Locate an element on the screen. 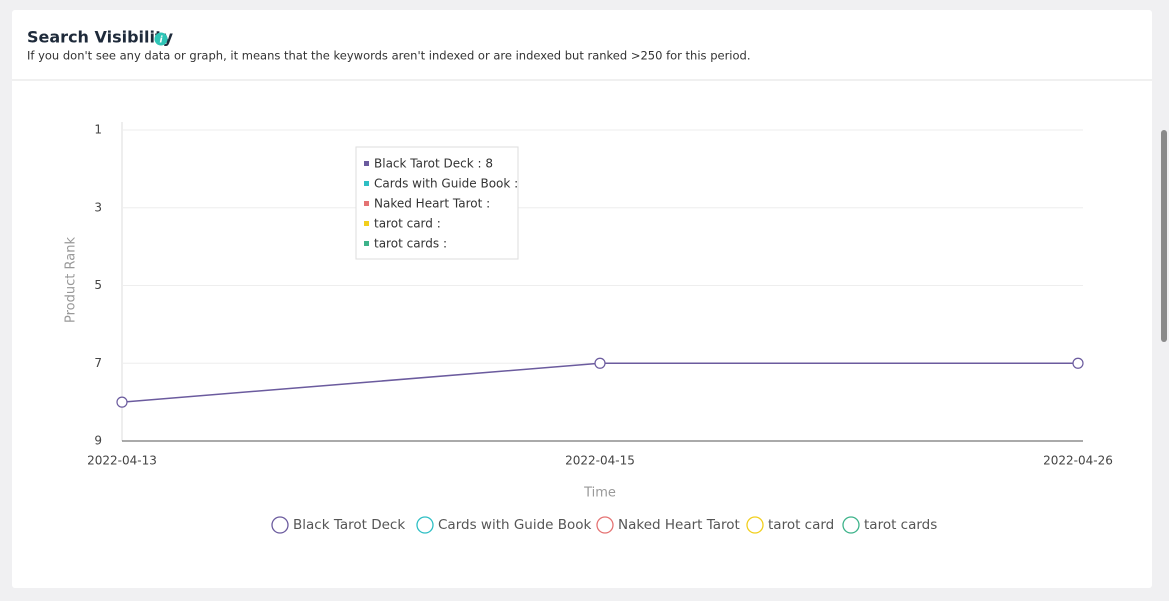 This screenshot has width=1169, height=601. info-glyph: i is located at coordinates (161, 41).